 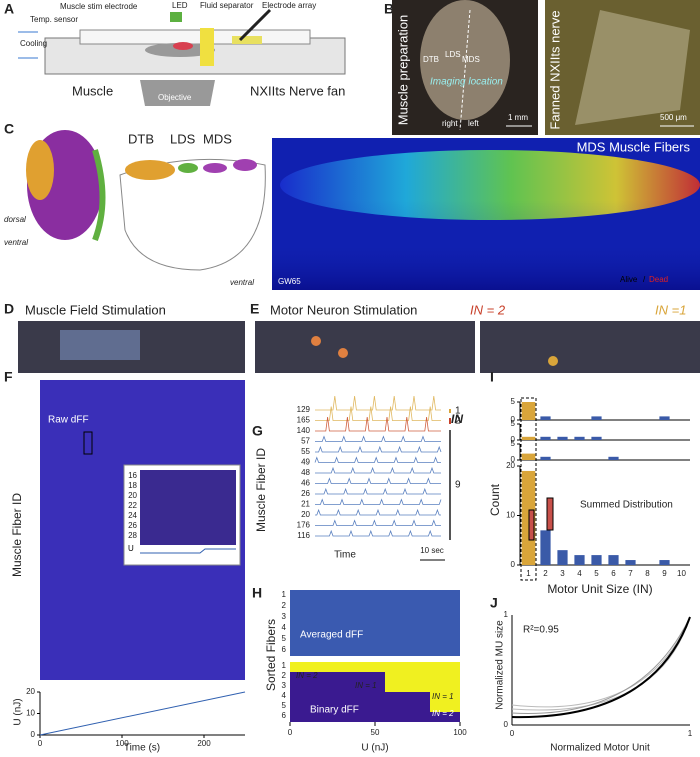 What do you see at coordinates (132, 475) in the screenshot?
I see `inset-tick-label: 16` at bounding box center [132, 475].